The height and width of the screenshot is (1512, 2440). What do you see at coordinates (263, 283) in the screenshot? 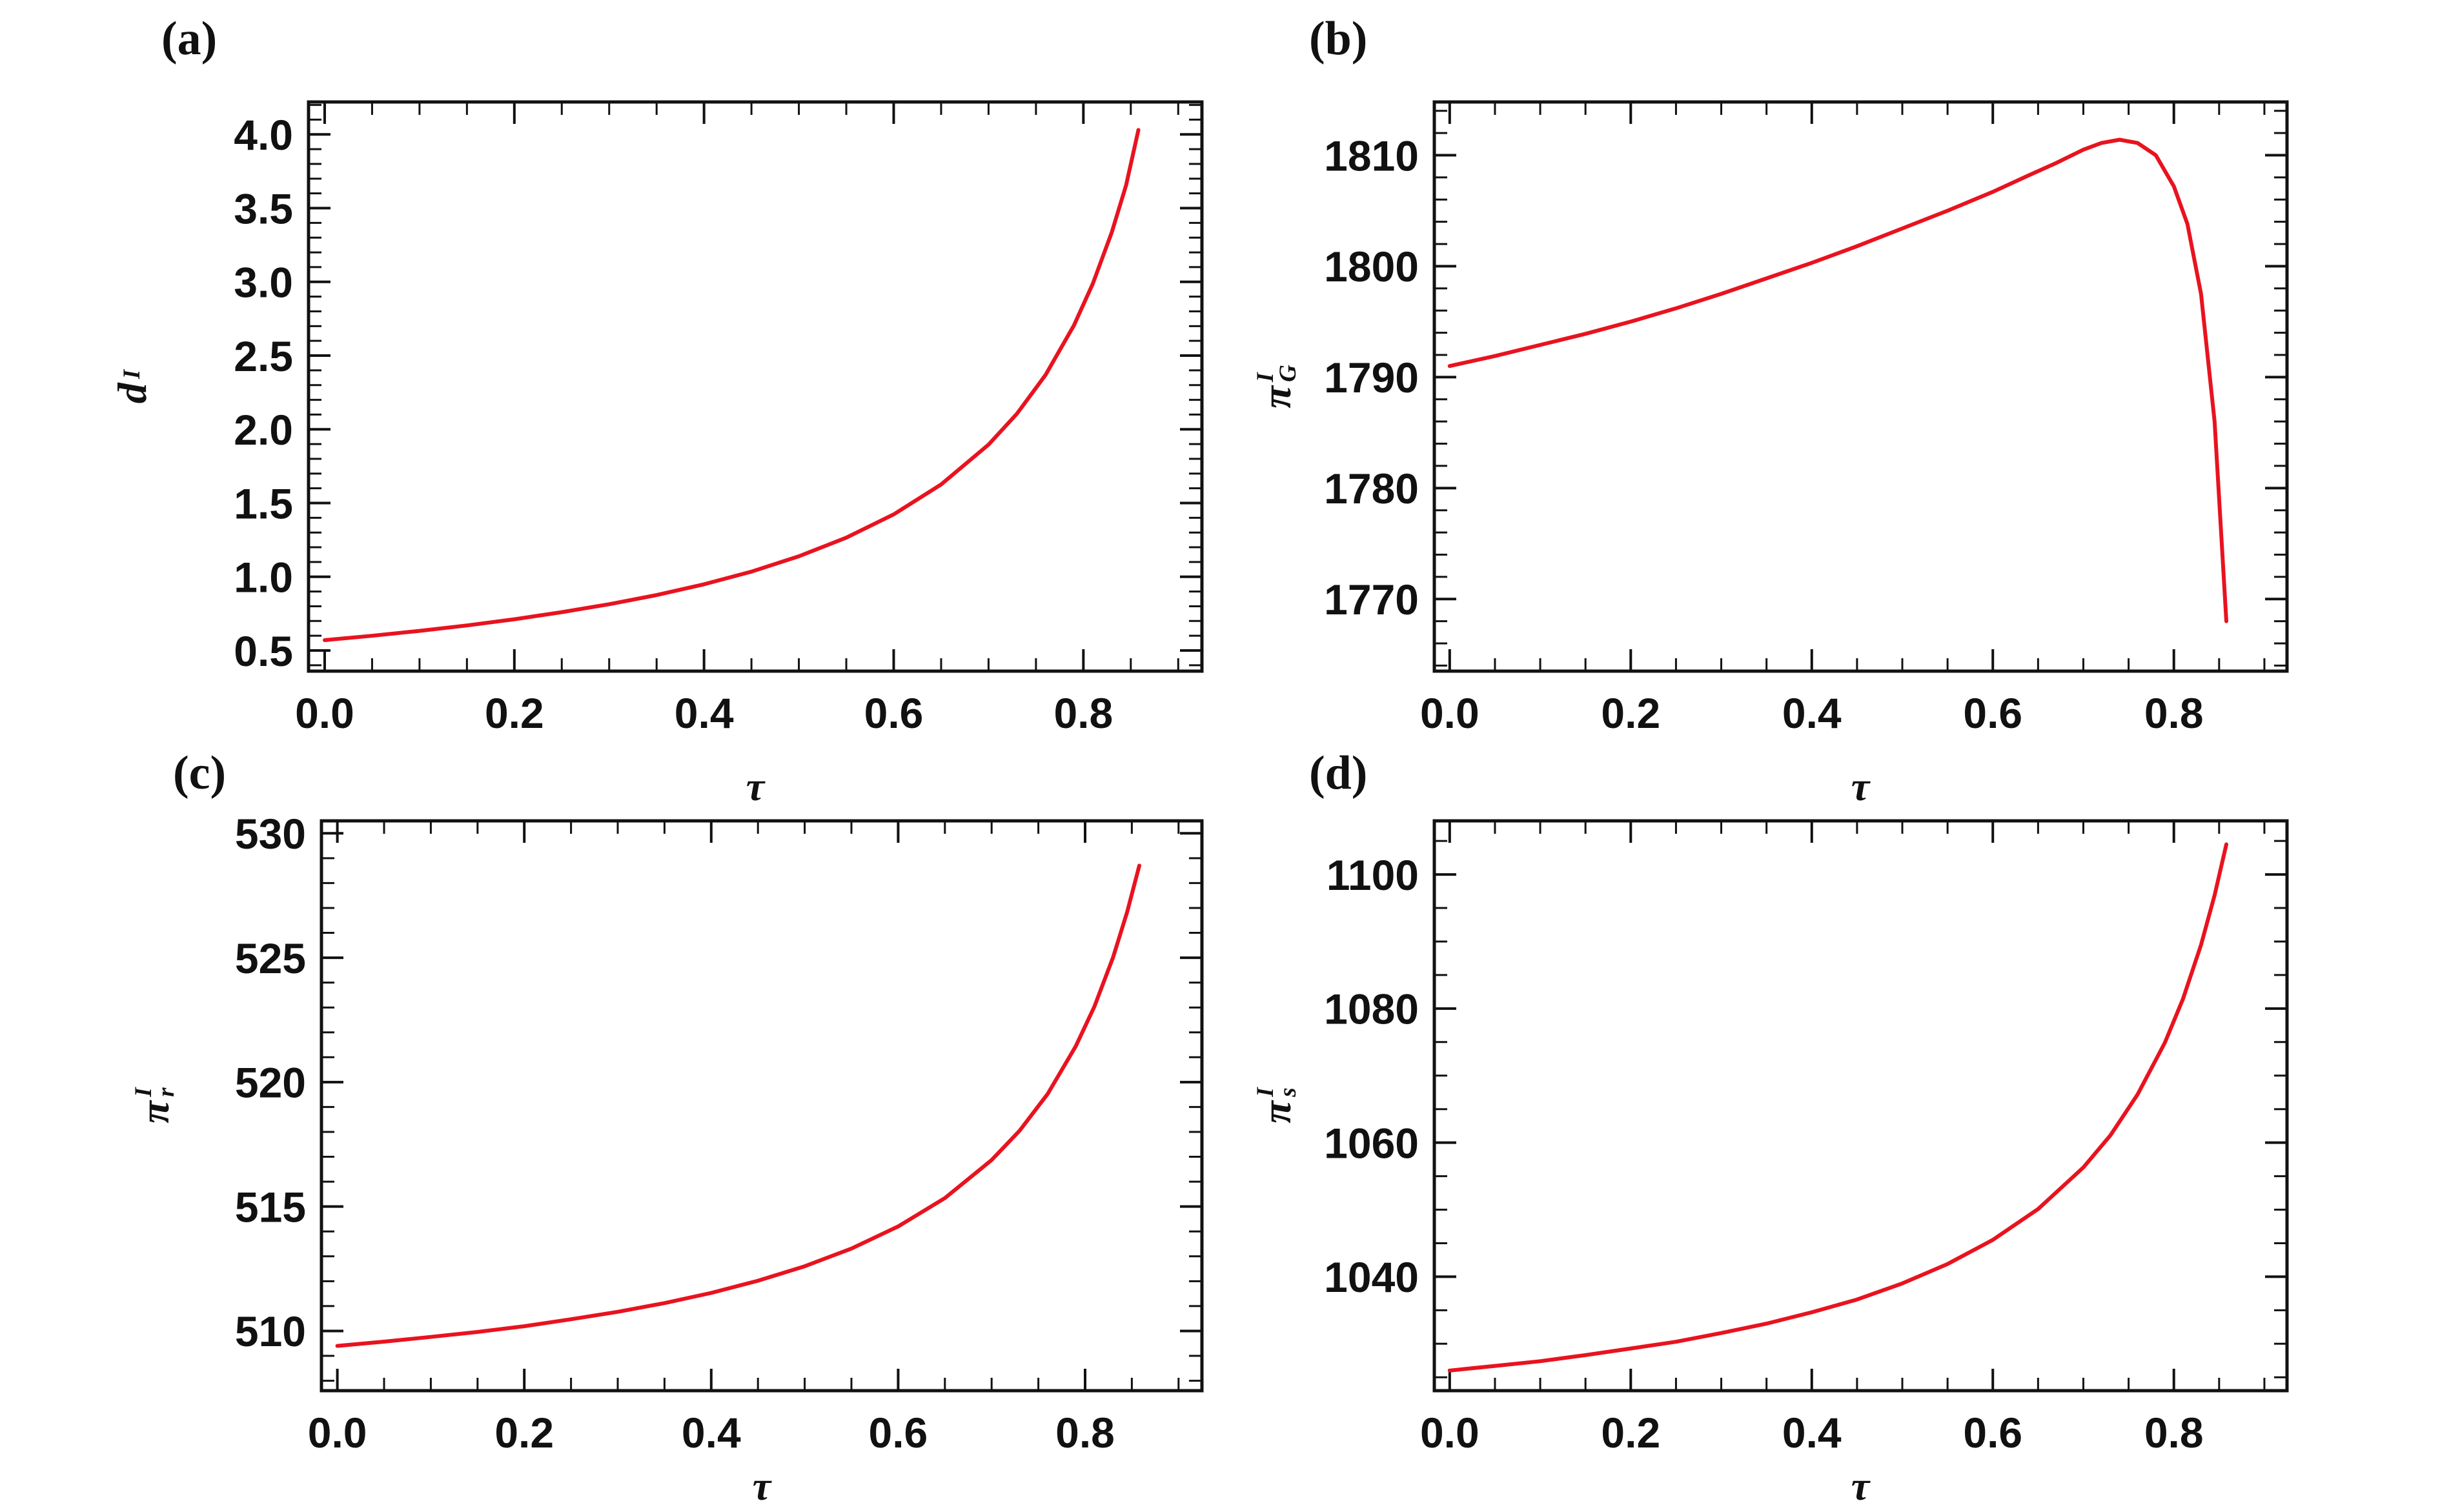
I see `y-tick-label: 3.0` at bounding box center [263, 283].